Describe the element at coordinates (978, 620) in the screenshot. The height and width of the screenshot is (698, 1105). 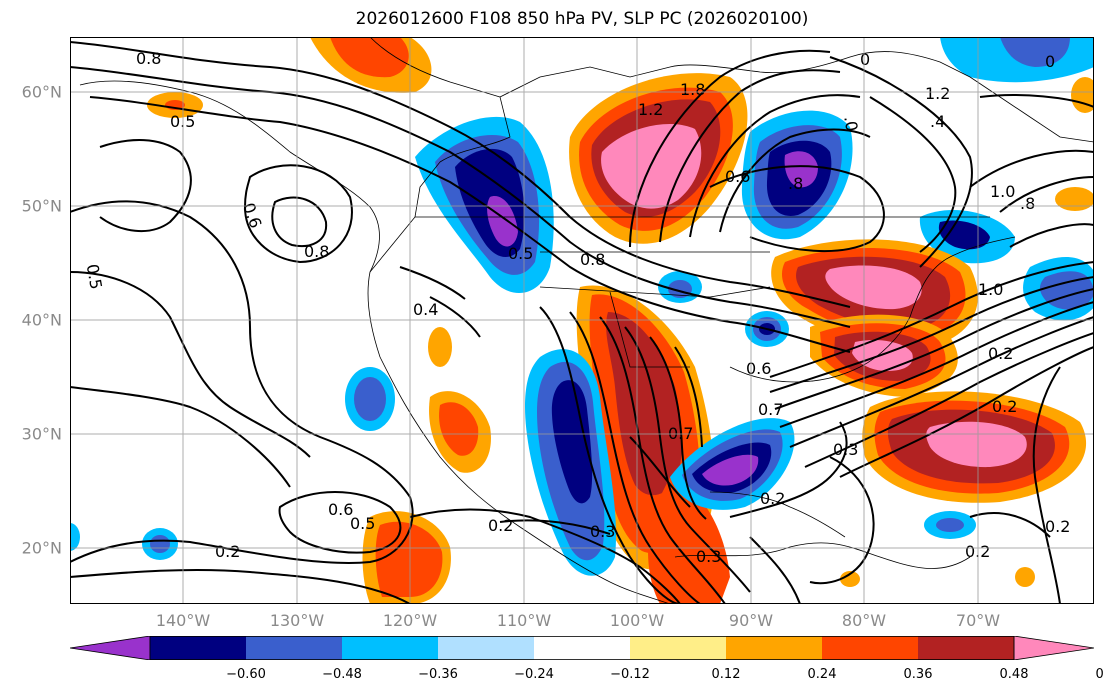
I see `lon-label: 70°W` at that location.